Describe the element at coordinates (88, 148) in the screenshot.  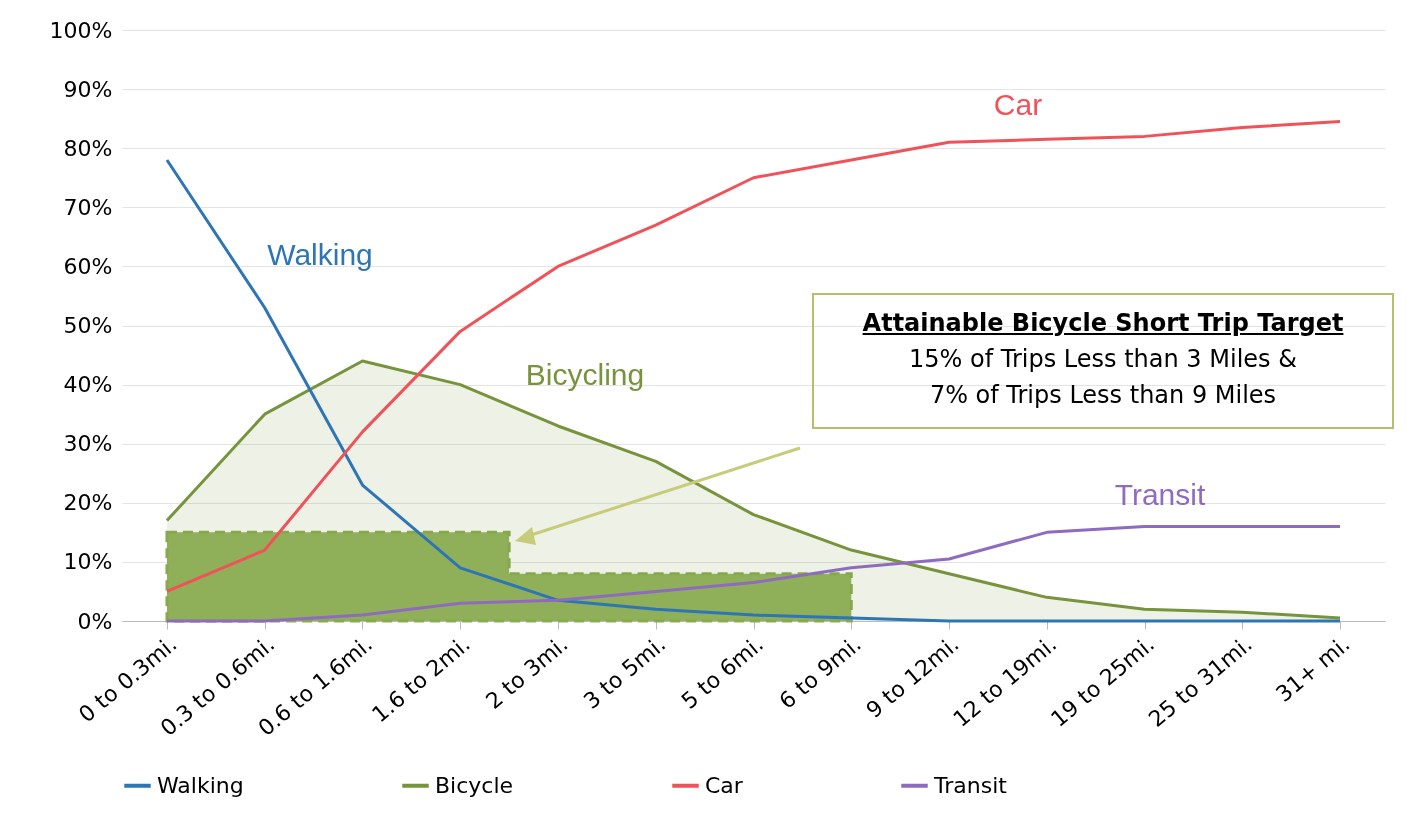
I see `y-tick-label: 80%` at that location.